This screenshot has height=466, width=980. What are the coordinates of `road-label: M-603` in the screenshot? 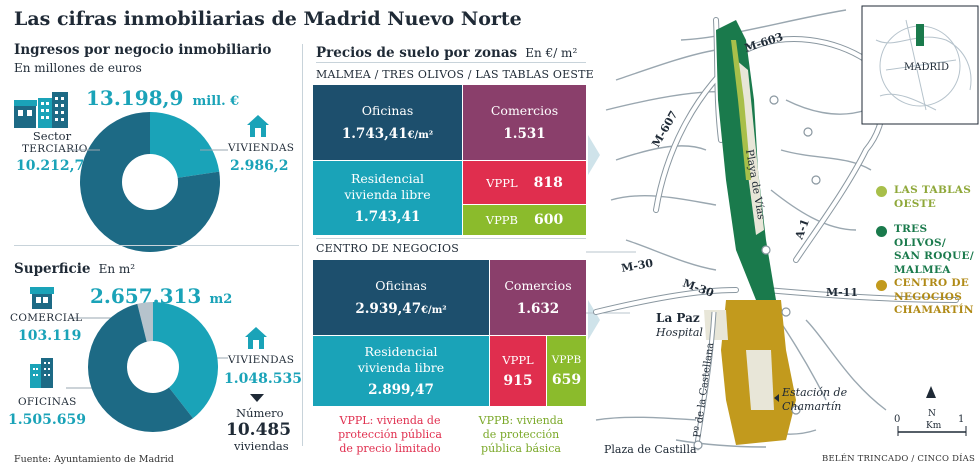 It's located at (764, 42).